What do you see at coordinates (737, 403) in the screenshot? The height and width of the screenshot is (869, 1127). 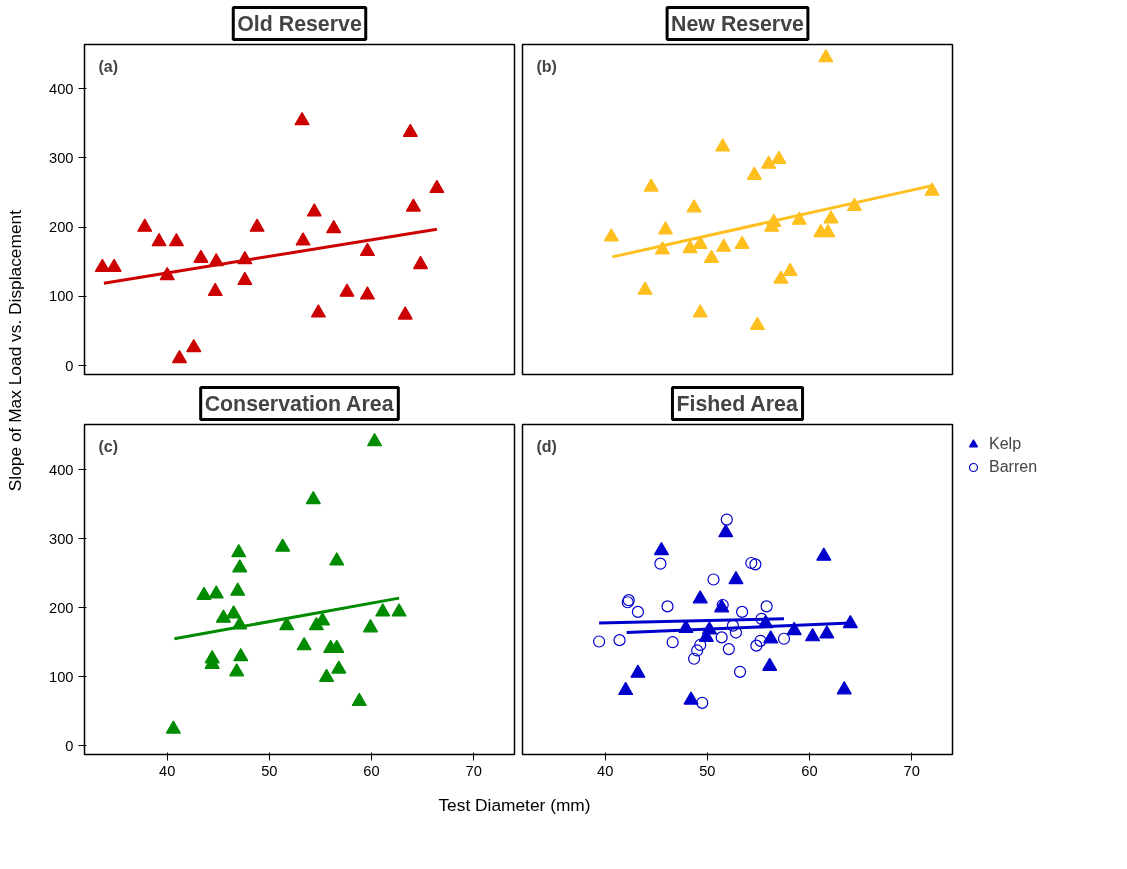 I see `chart-title: Fished Area` at bounding box center [737, 403].